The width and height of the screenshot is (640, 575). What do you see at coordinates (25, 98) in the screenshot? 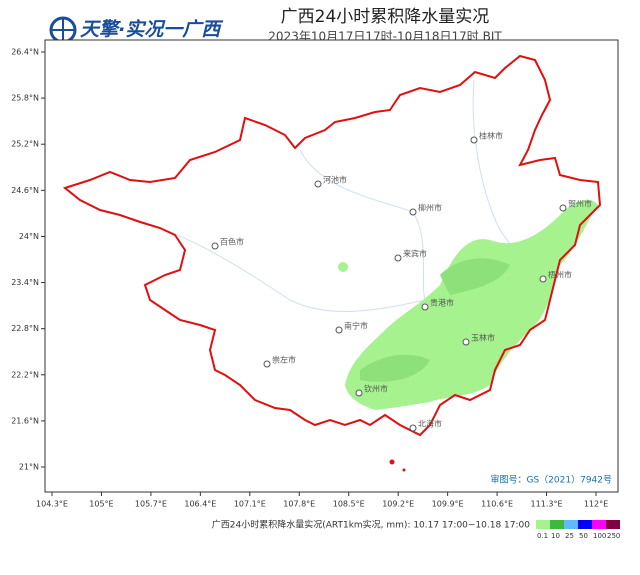
I see `lat-tick-label: 25.8°N` at bounding box center [25, 98].